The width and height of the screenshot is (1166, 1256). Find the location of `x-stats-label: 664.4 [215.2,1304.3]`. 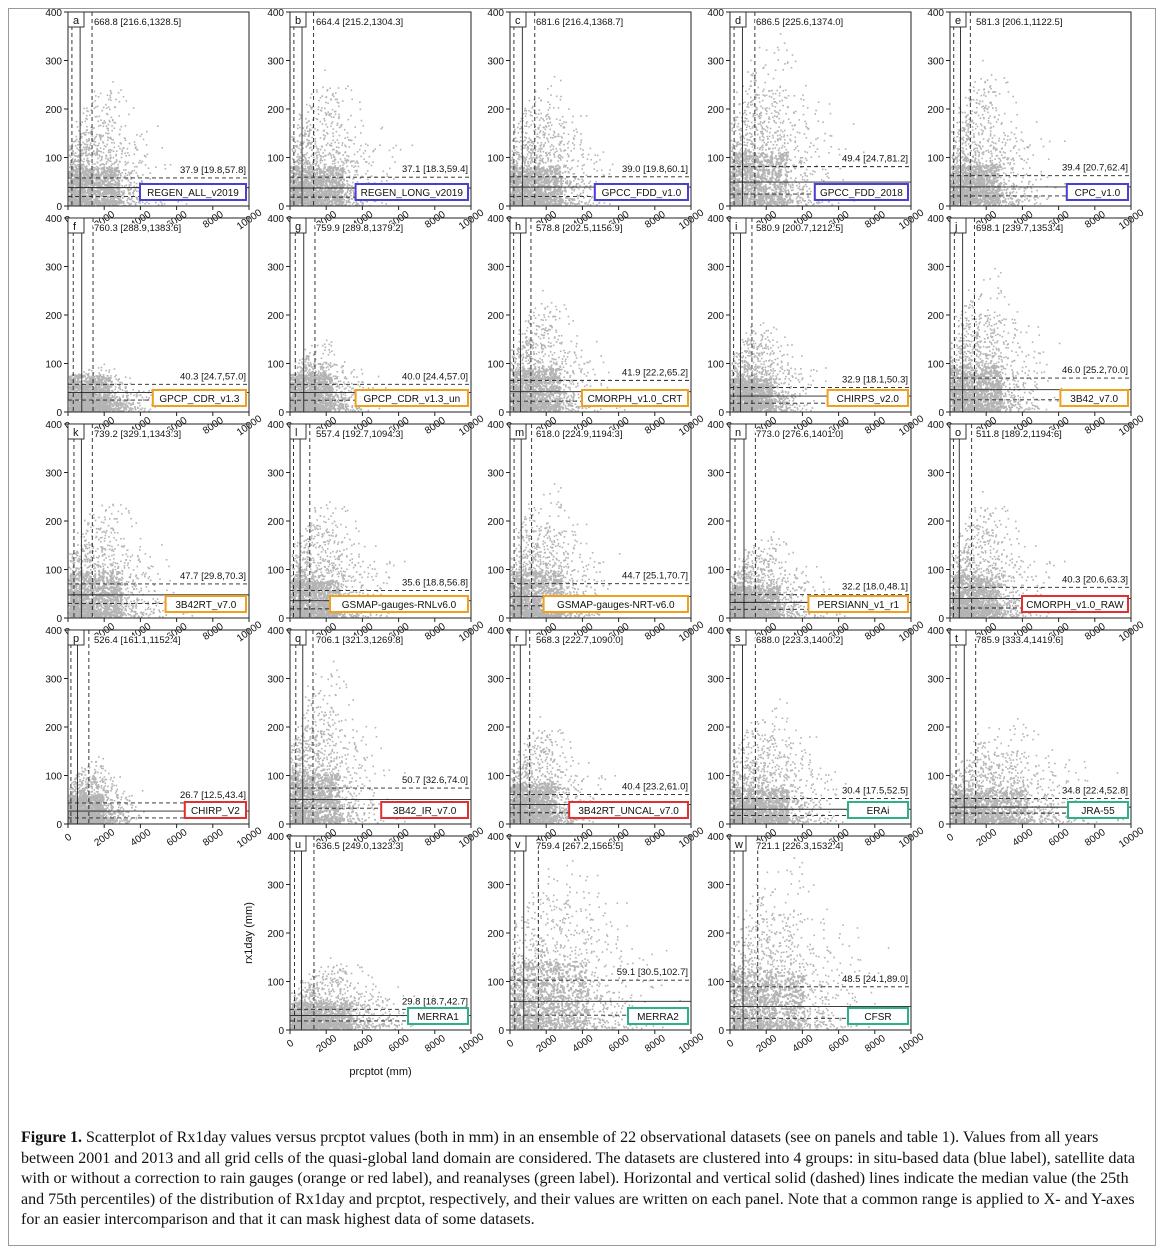

x-stats-label: 664.4 [215.2,1304.3] is located at coordinates (359, 22).